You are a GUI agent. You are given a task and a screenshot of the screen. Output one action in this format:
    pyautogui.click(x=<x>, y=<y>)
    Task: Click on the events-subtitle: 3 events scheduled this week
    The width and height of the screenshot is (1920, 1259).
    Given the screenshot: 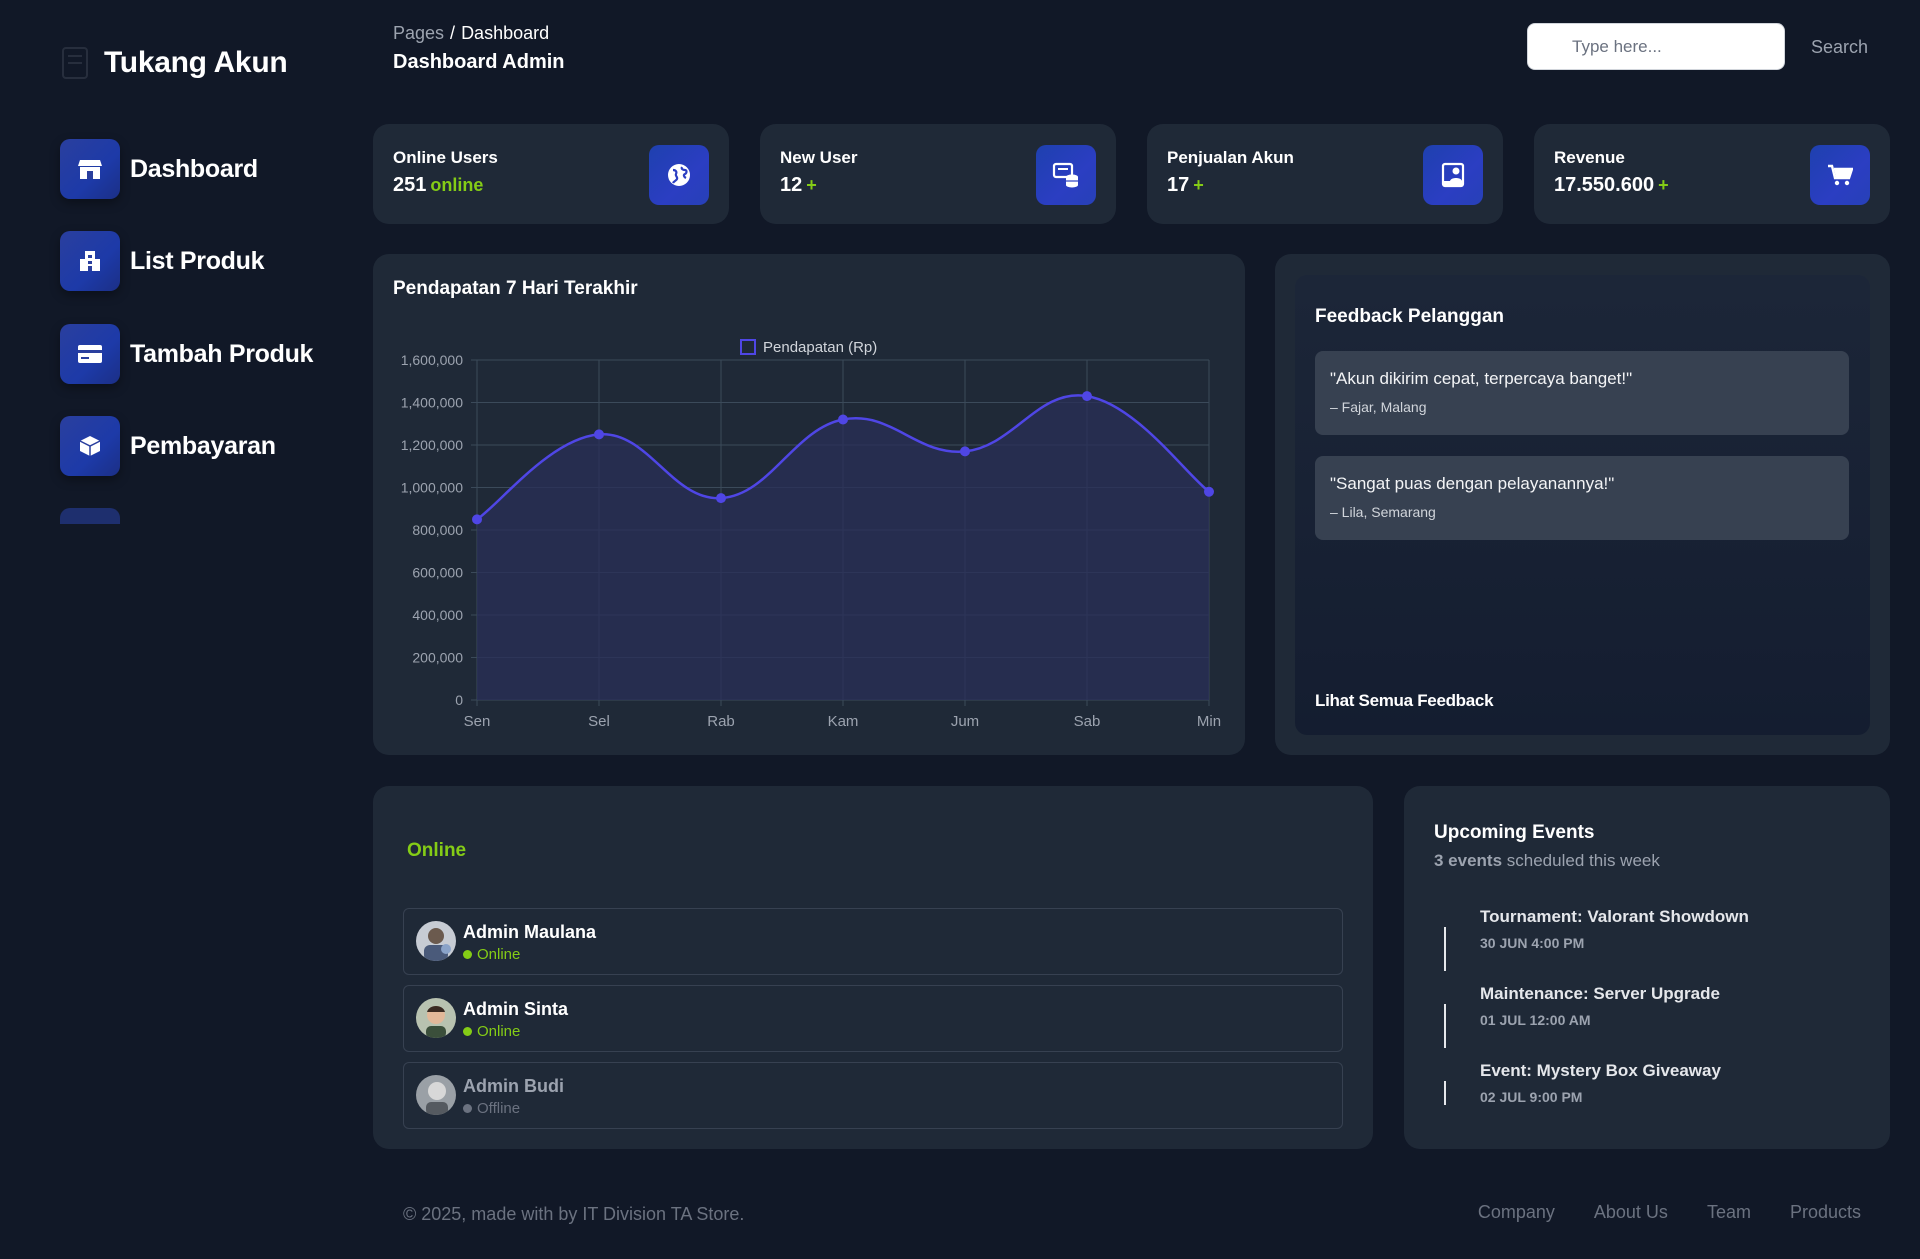 What is the action you would take?
    pyautogui.click(x=1547, y=861)
    